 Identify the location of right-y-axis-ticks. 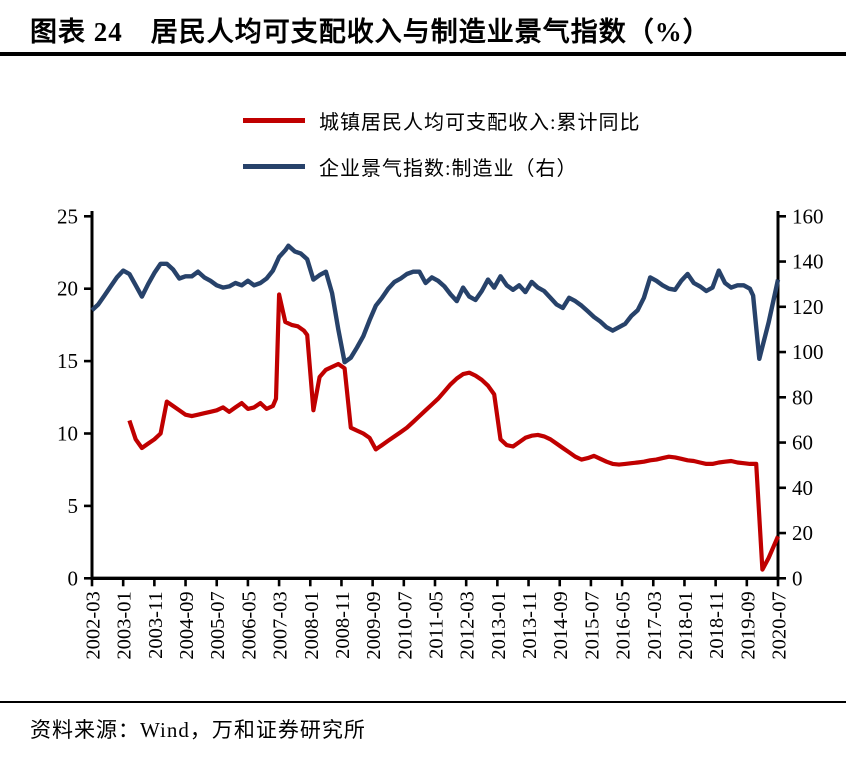
(782, 397).